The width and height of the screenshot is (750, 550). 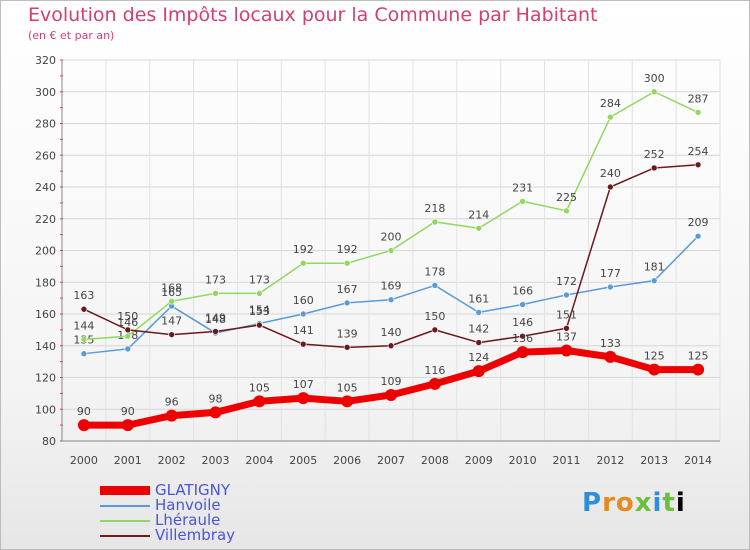 What do you see at coordinates (698, 98) in the screenshot?
I see `data-label-lh-raule: 287` at bounding box center [698, 98].